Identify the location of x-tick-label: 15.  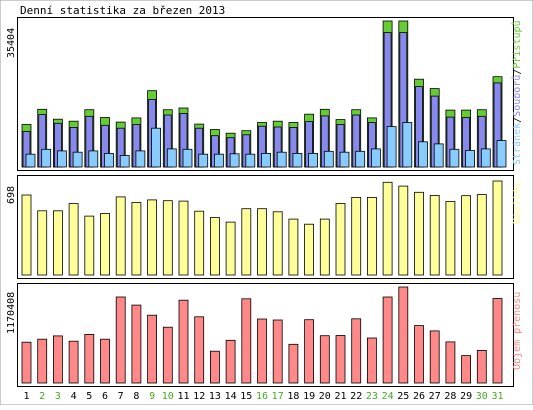
(246, 396).